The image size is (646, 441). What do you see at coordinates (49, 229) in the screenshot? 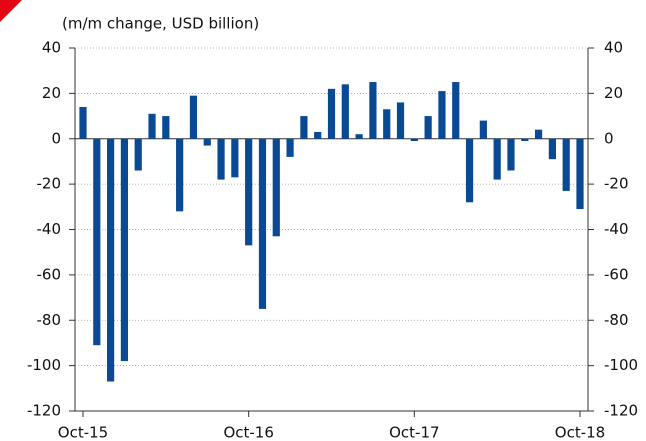
I see `y-tick-label: -40` at bounding box center [49, 229].